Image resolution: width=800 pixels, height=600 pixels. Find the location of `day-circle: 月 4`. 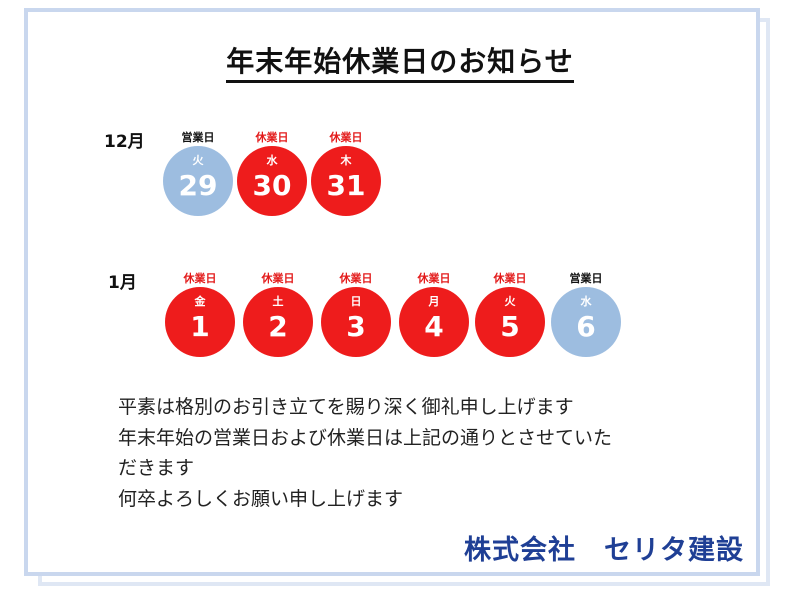

day-circle: 月 4 is located at coordinates (434, 322).